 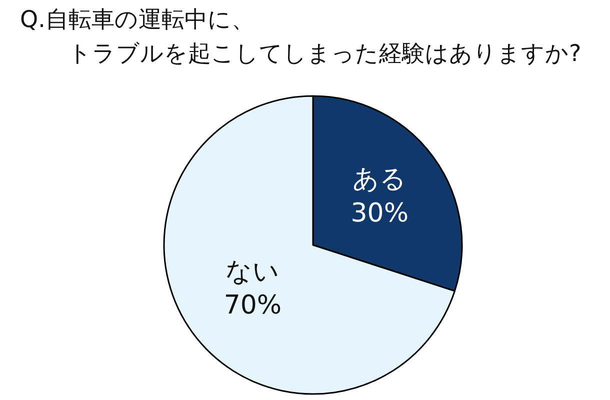 What do you see at coordinates (379, 179) in the screenshot?
I see `slice-label: ある` at bounding box center [379, 179].